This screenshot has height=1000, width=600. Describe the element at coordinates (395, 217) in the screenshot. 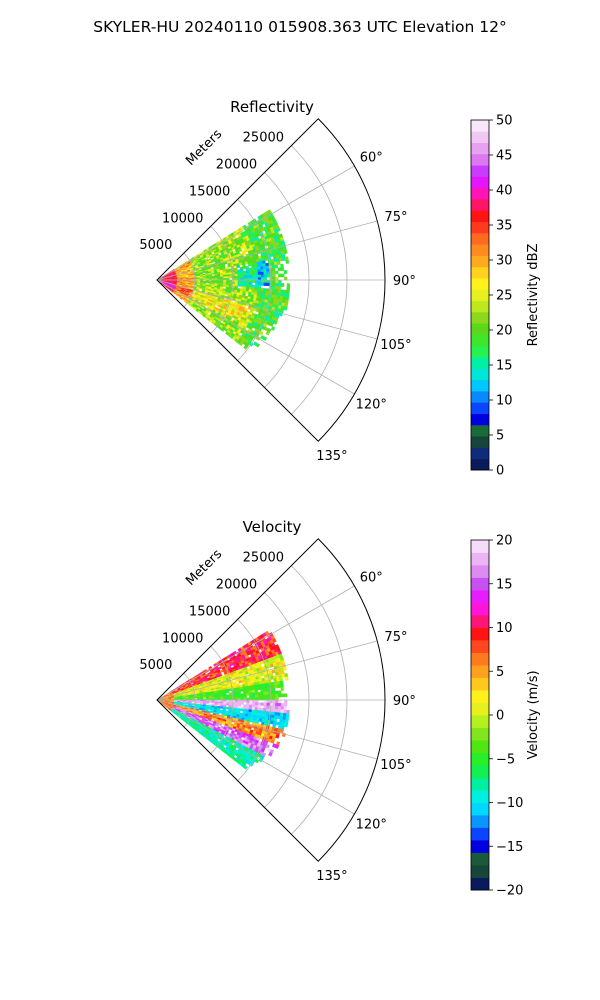

I see `reflectivity-theta-tick-label: 75°` at that location.